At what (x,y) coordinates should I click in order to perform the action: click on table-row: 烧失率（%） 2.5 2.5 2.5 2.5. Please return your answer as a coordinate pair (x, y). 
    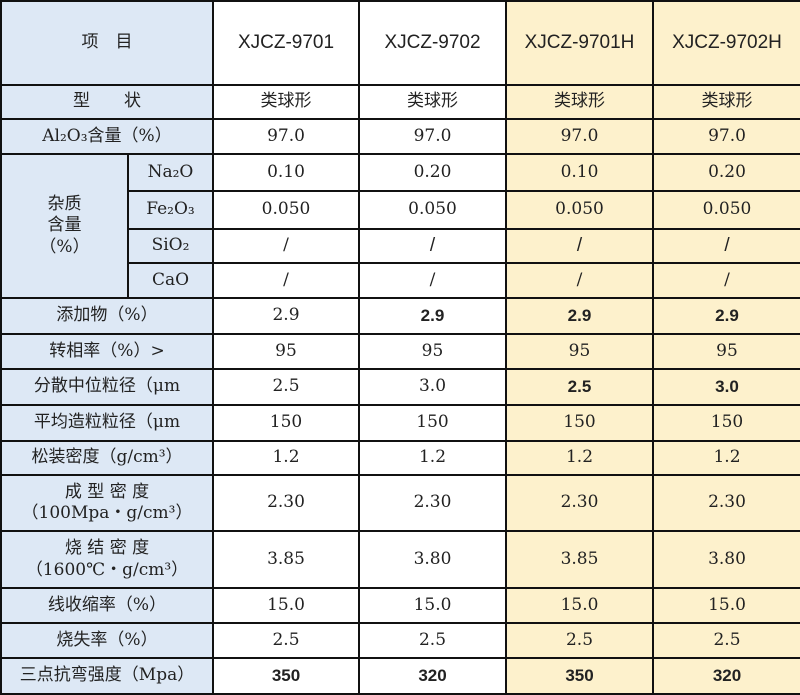
    Looking at the image, I should click on (400, 640).